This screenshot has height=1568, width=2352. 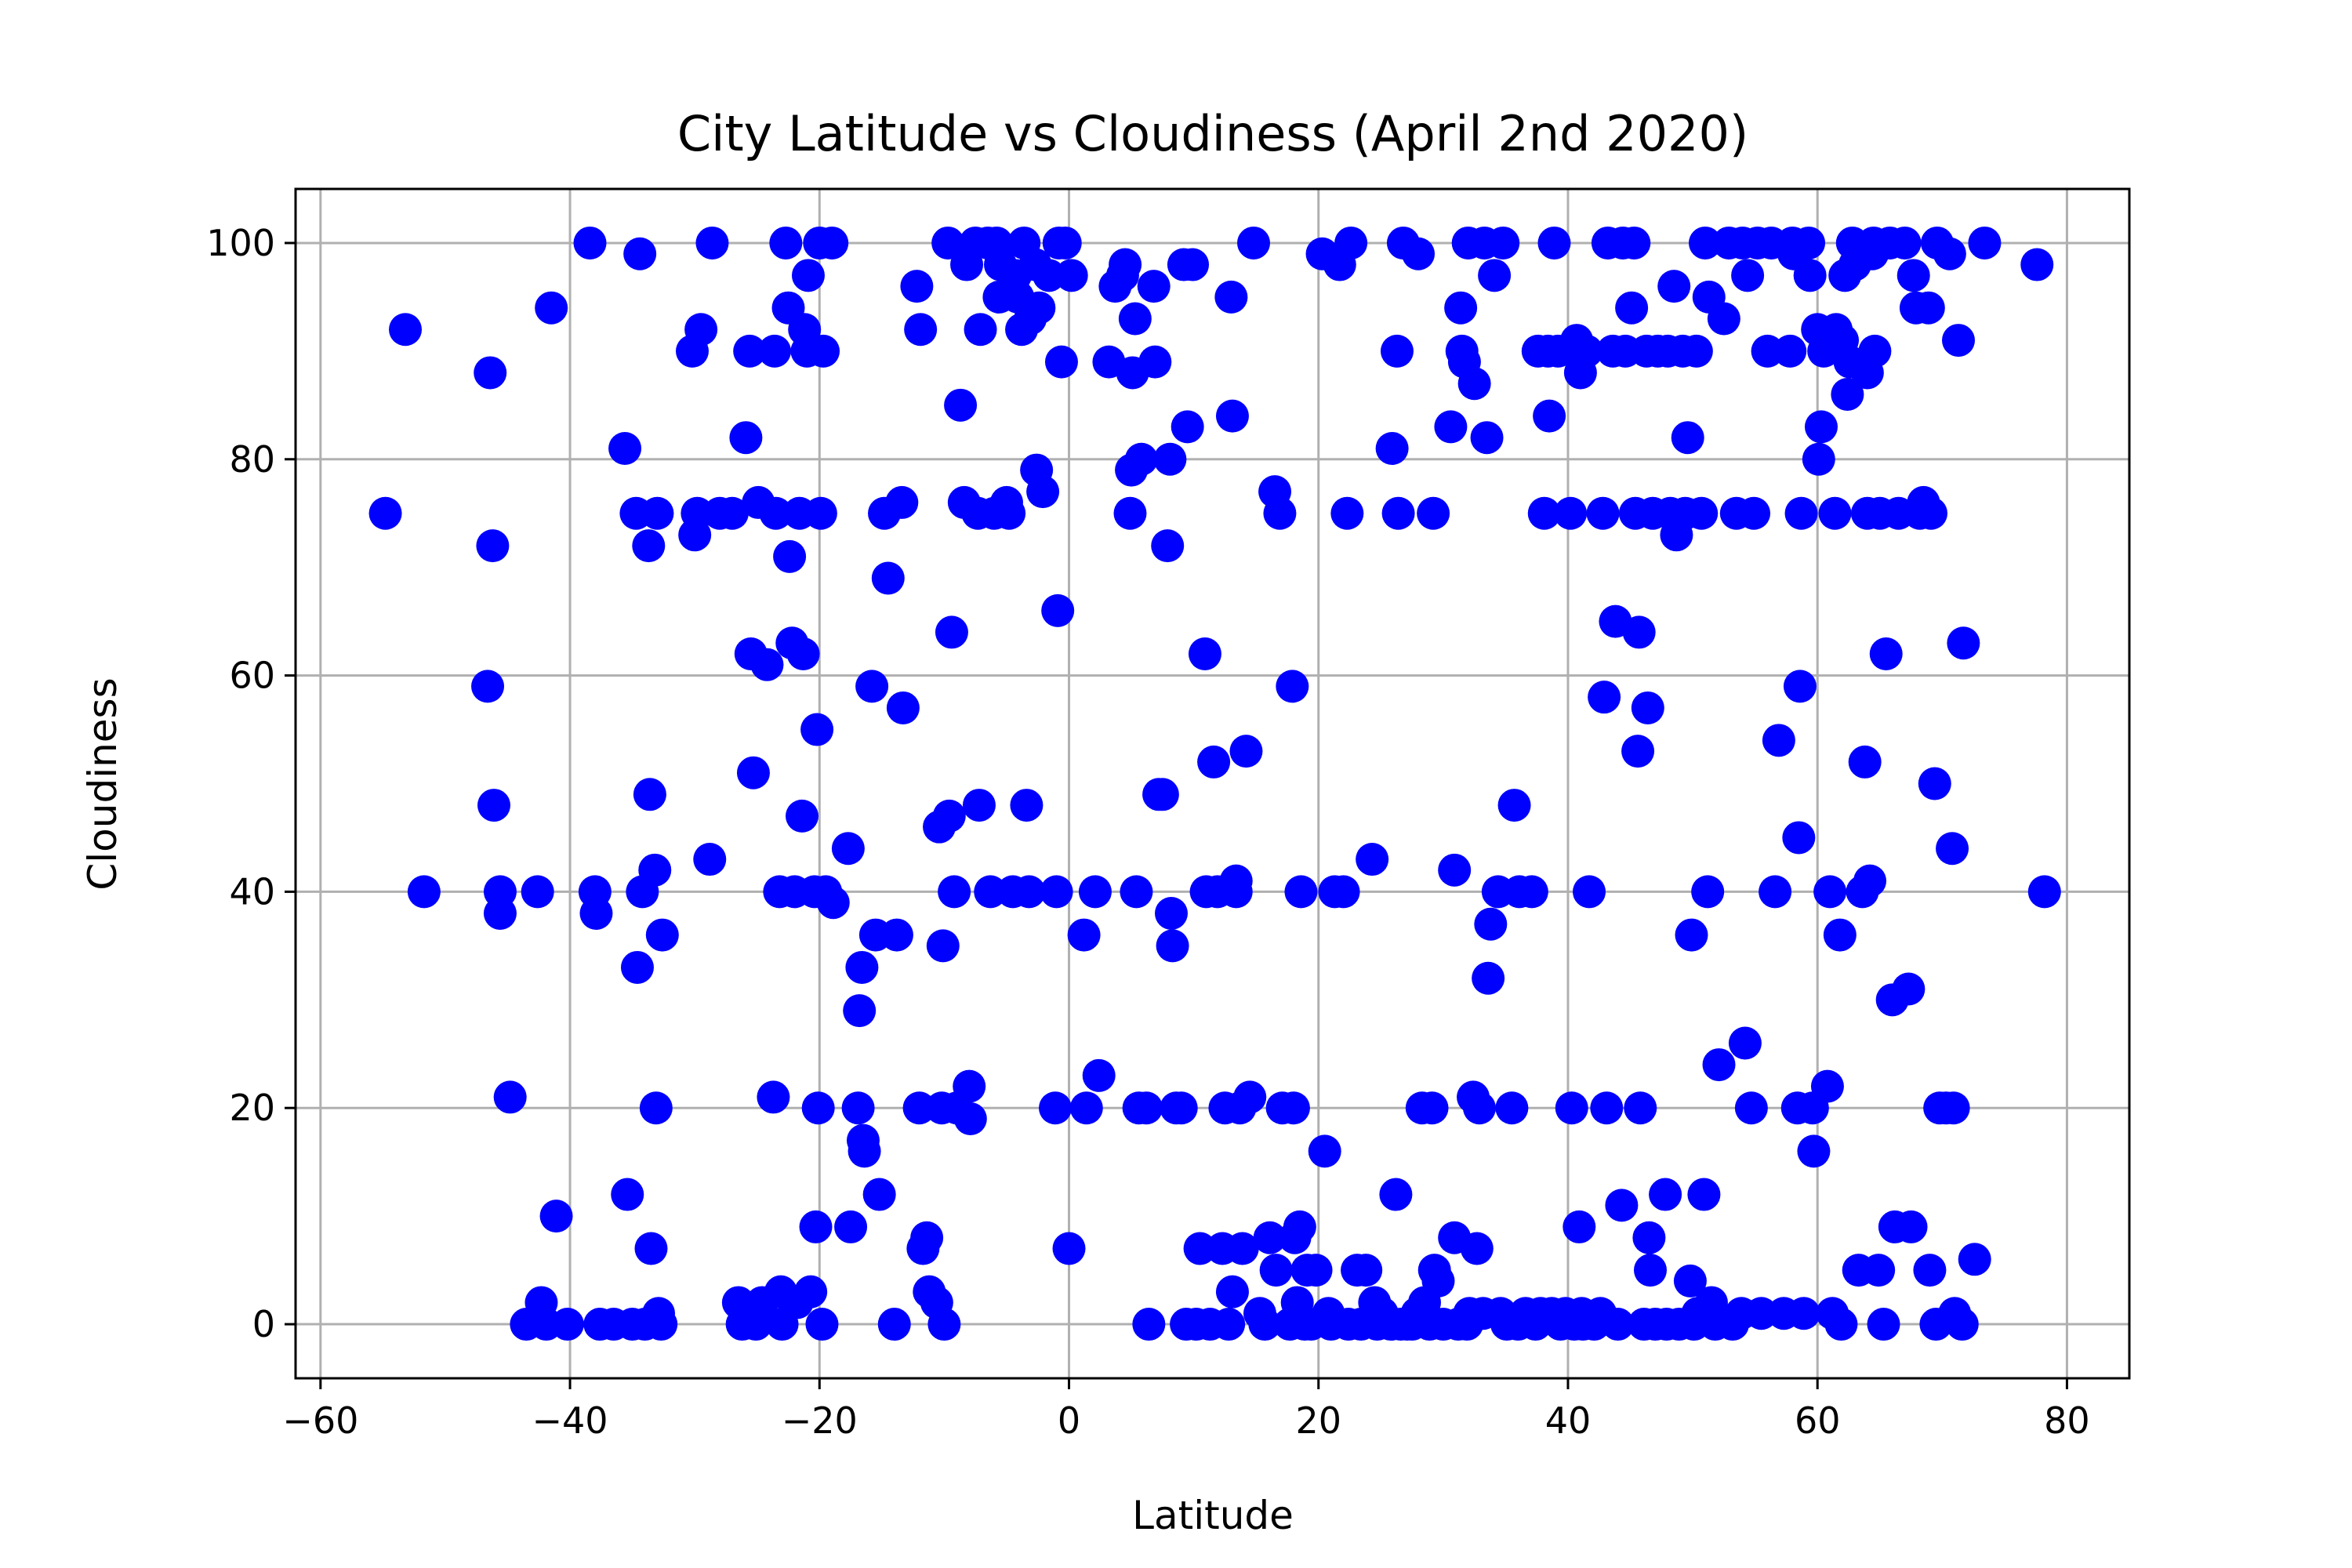 What do you see at coordinates (1186, 1410) in the screenshot?
I see `x-axis-ticks: −60 −40 −20 0 20 40 60 80` at bounding box center [1186, 1410].